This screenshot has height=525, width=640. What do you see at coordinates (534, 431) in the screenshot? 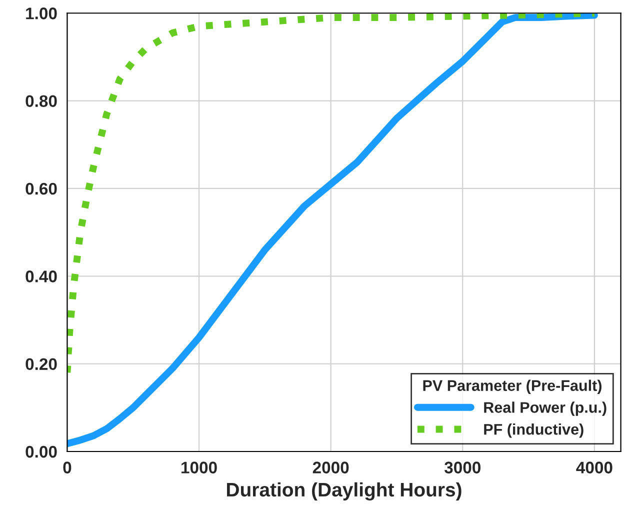
I see `legend-label: PF (inductive)` at bounding box center [534, 431].